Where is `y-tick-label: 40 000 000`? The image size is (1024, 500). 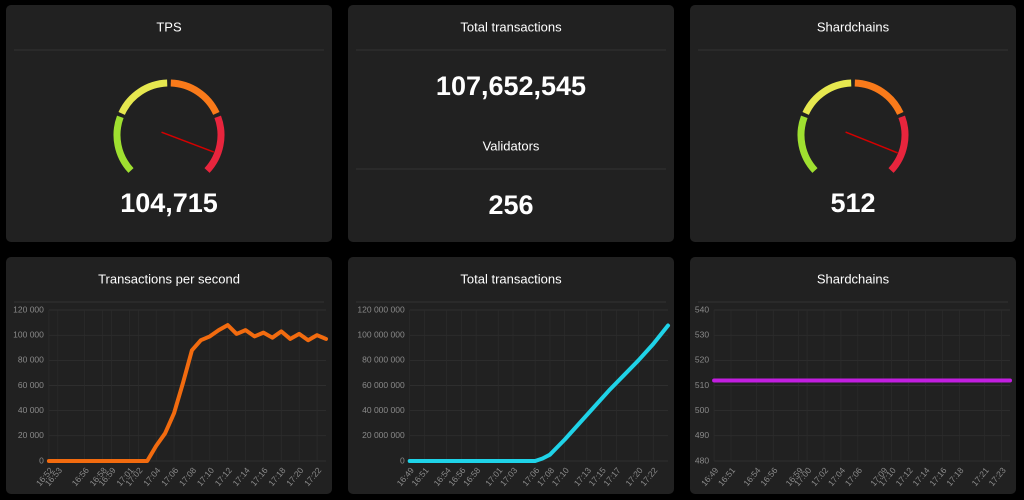 y-tick-label: 40 000 000 is located at coordinates (383, 410).